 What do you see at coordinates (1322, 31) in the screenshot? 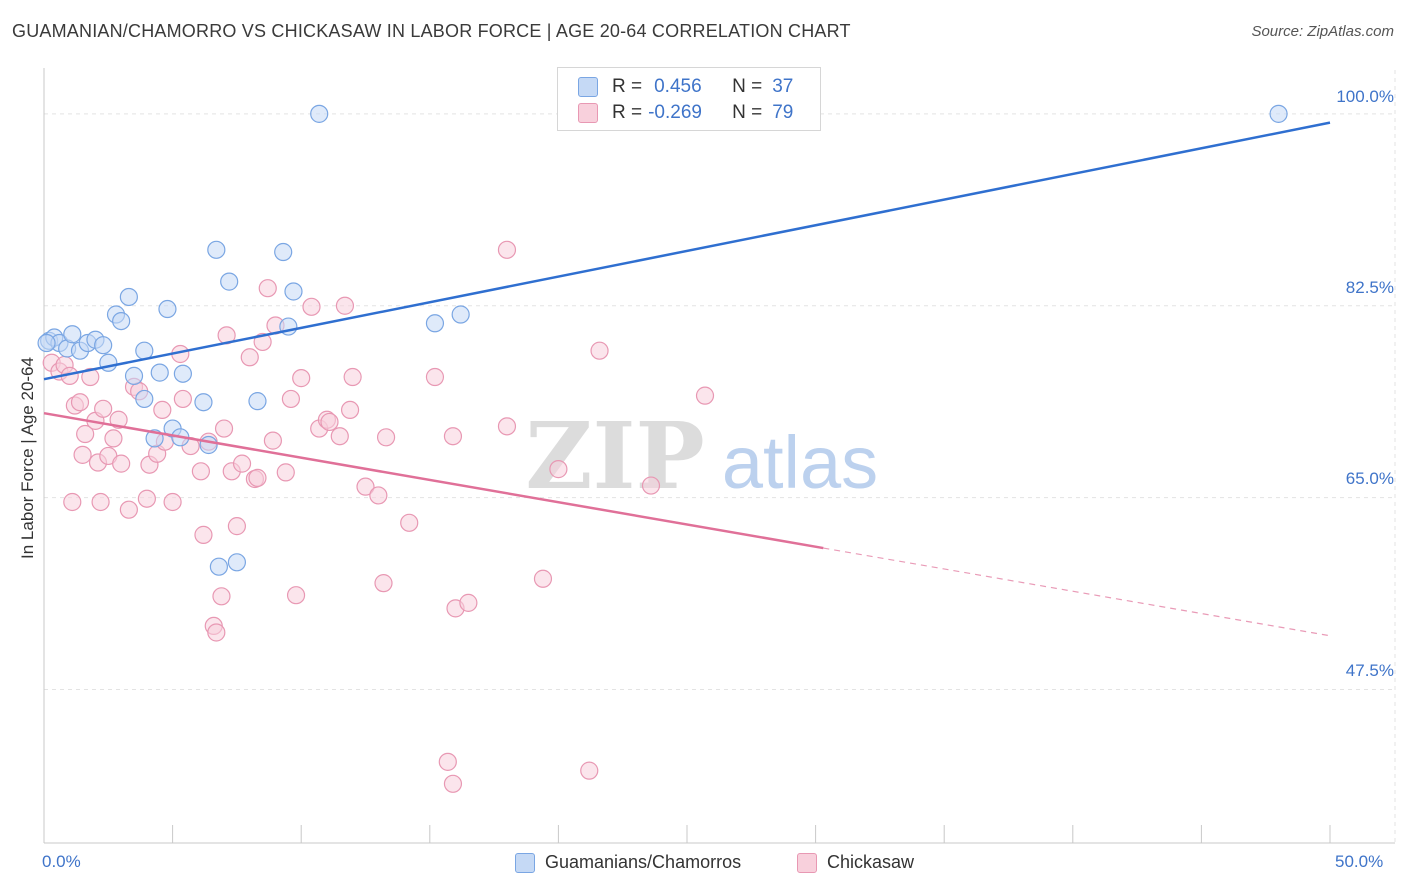
I see `source-note: Source: ZipAtlas.com` at bounding box center [1322, 31].